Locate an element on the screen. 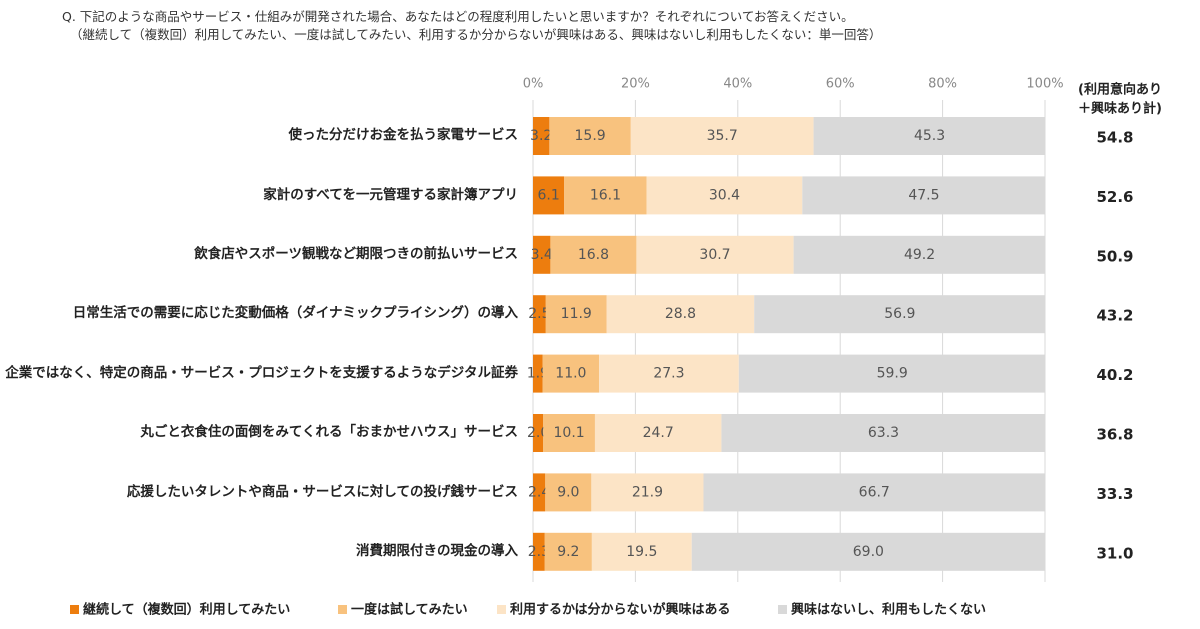 The width and height of the screenshot is (1200, 629). category-label: 丸ごと衣食住の面倒をみてくれる「おまかせハウス」サービス is located at coordinates (259, 433).